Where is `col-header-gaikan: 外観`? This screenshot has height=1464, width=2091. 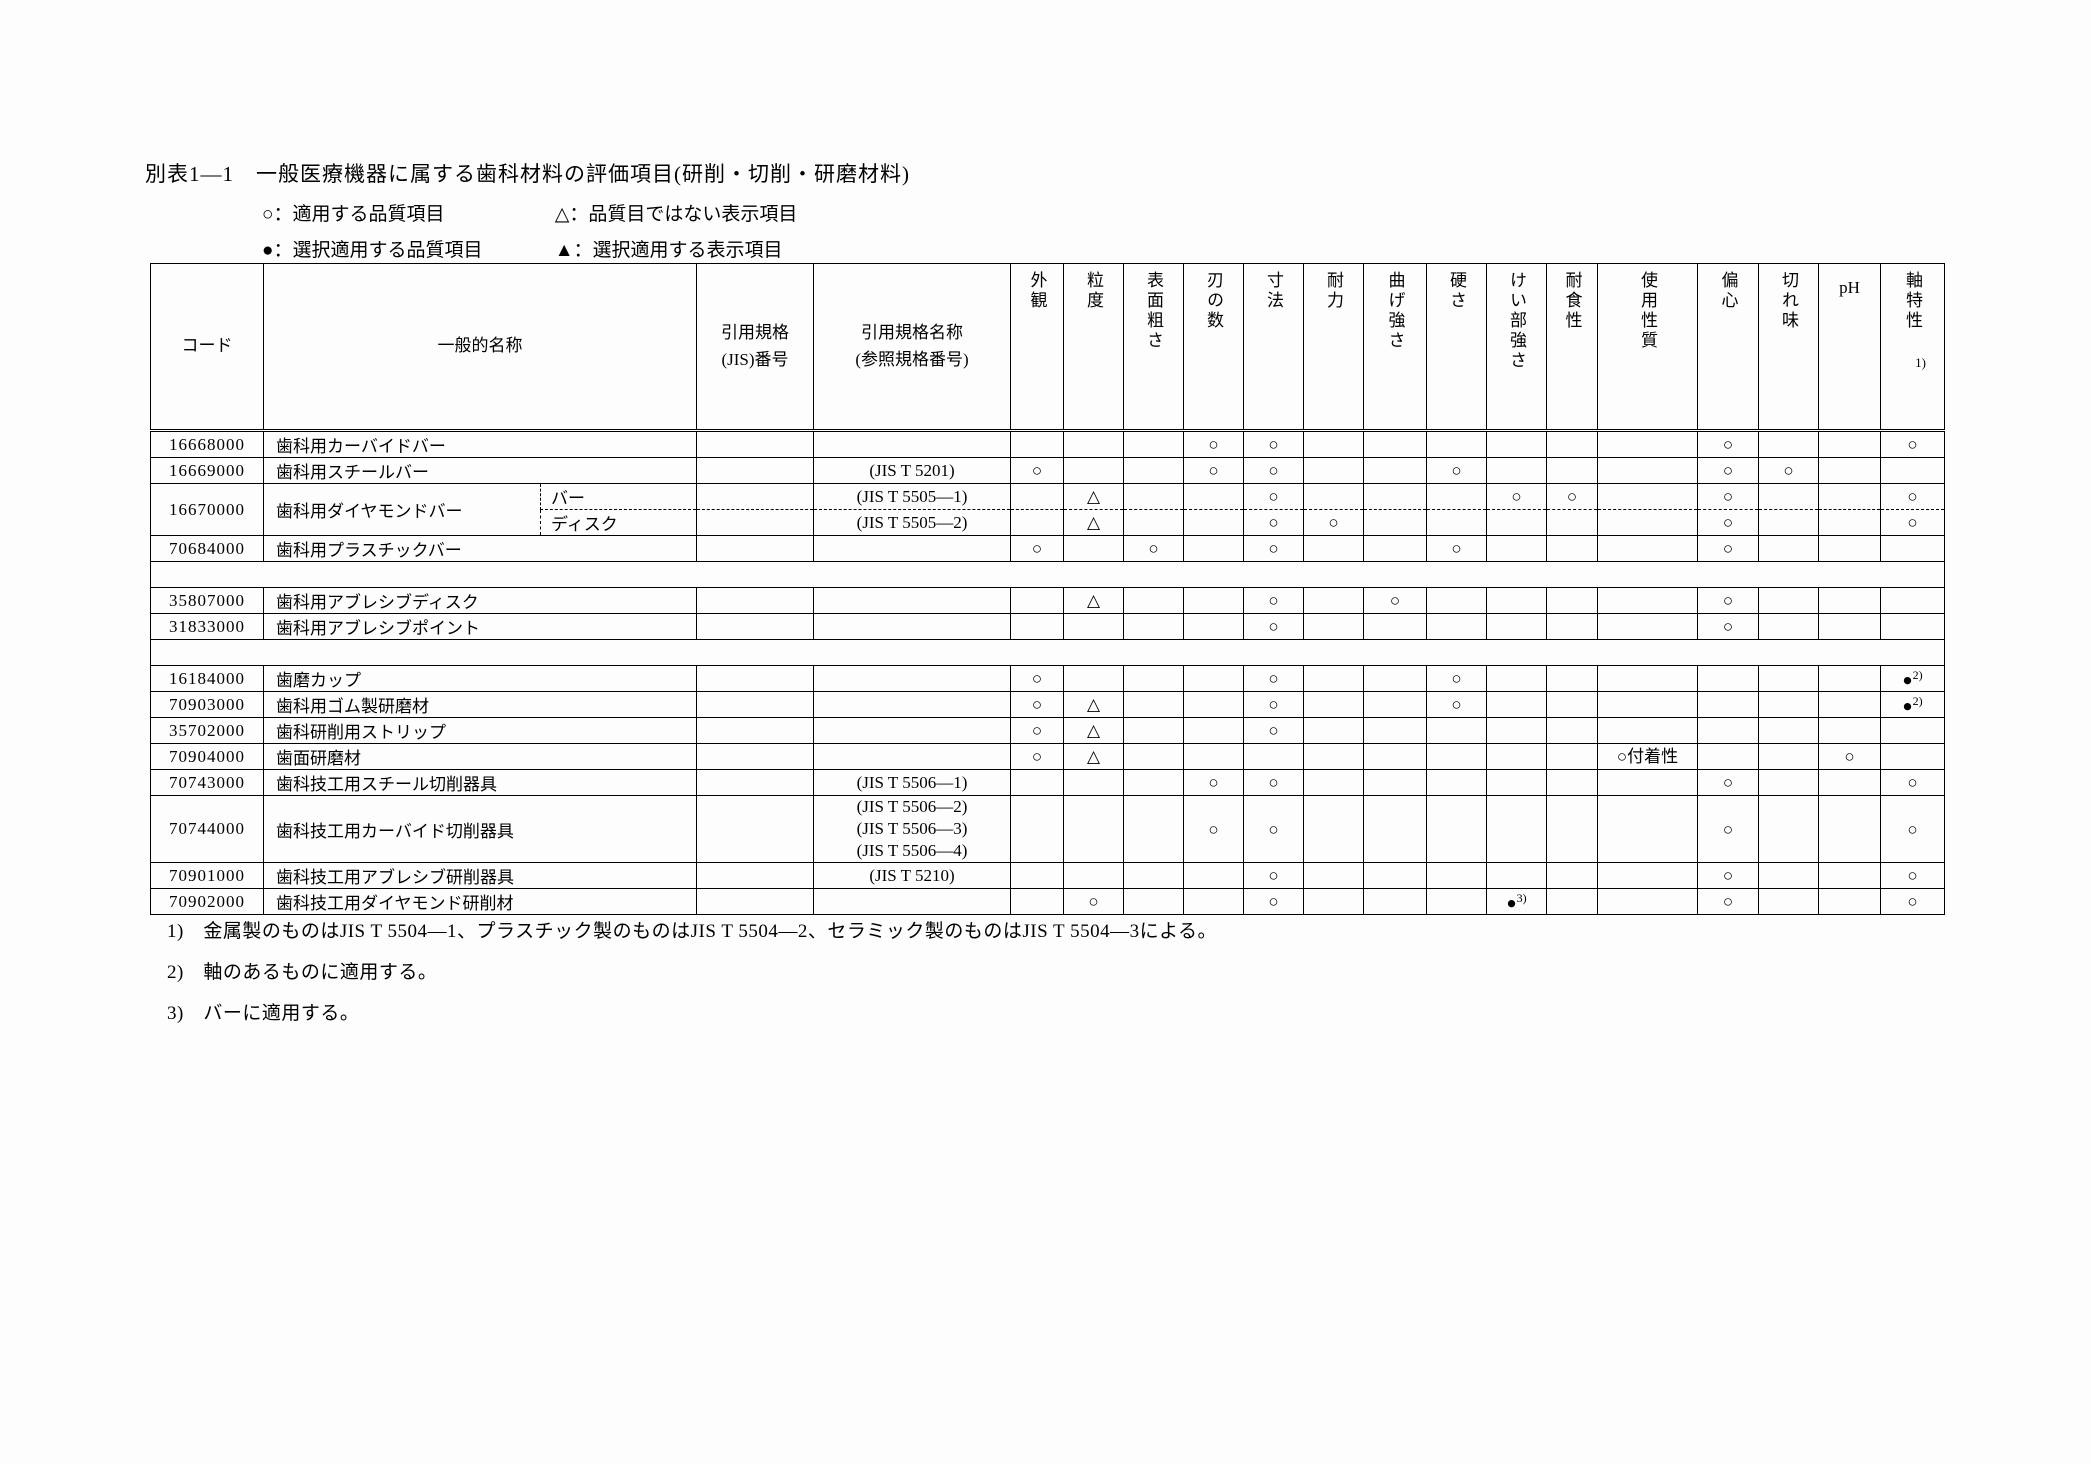
col-header-gaikan: 外観 is located at coordinates (1037, 347).